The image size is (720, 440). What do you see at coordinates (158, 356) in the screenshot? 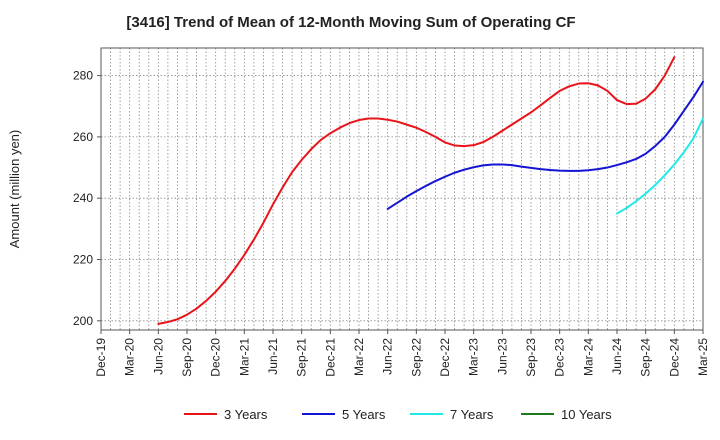
I see `x-tick-label: Jun-20` at bounding box center [158, 356].